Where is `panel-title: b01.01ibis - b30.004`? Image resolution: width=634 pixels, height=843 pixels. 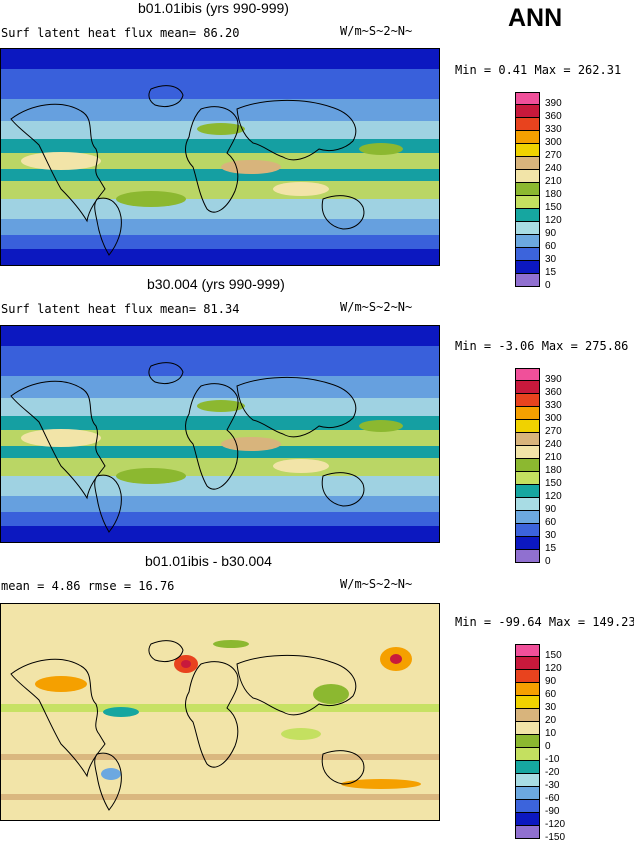 panel-title: b01.01ibis - b30.004 is located at coordinates (208, 561).